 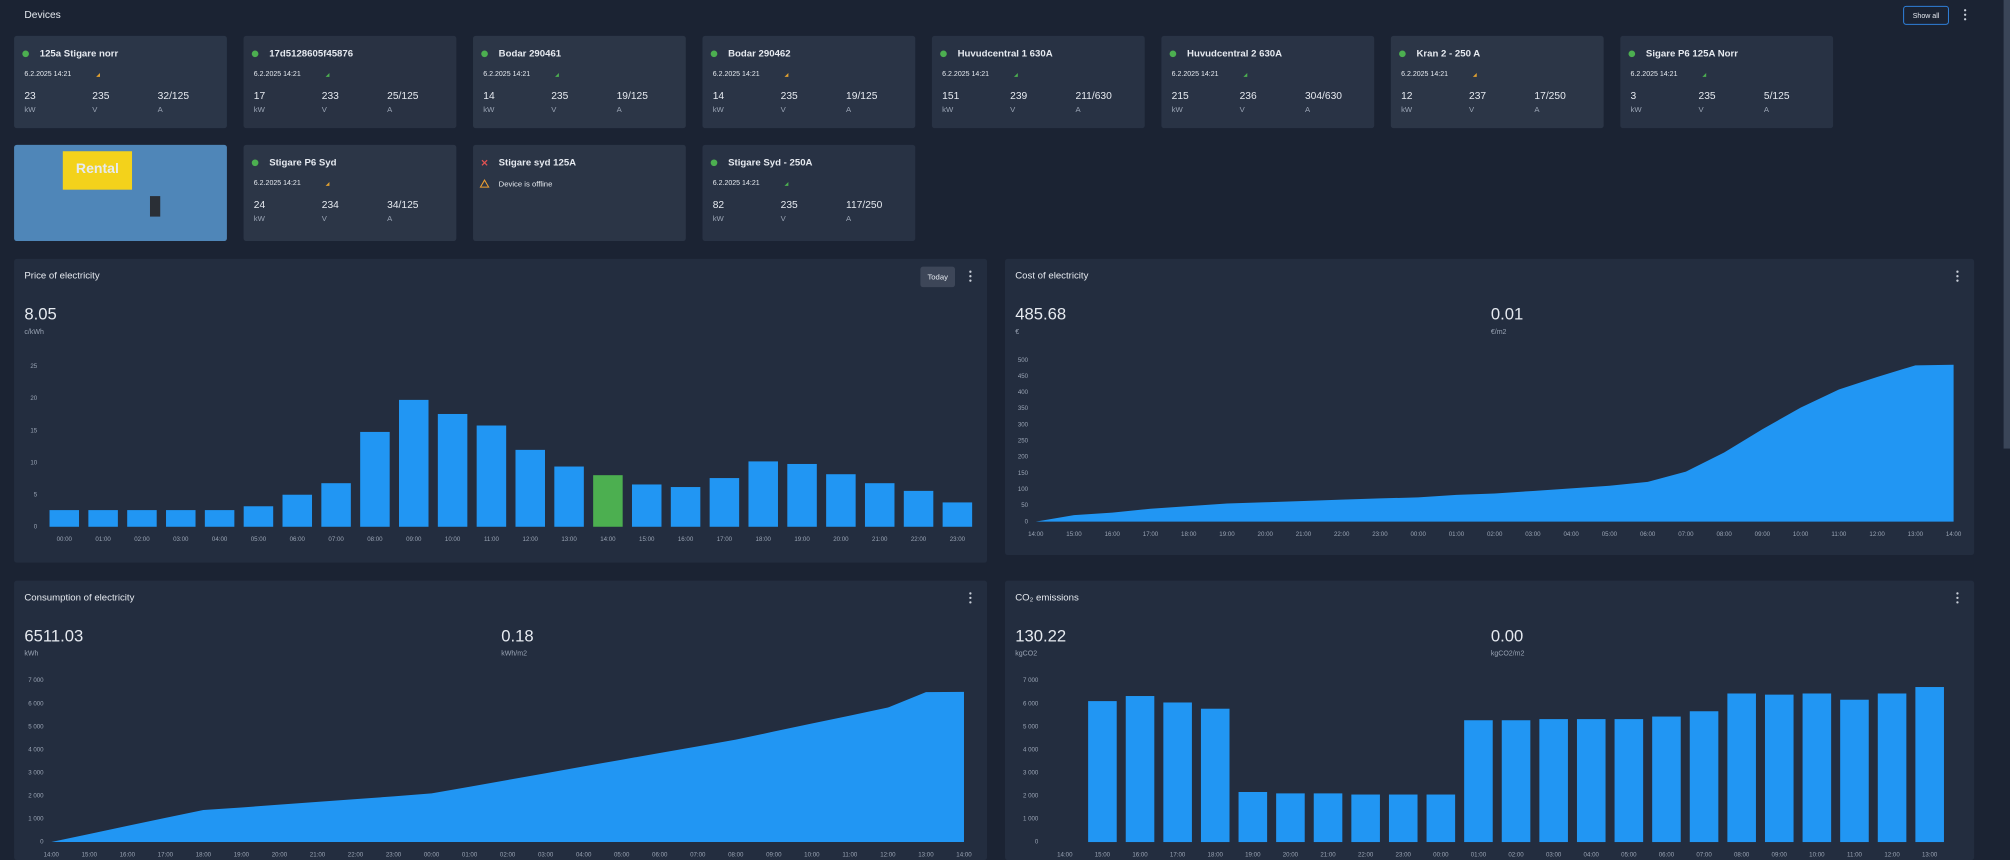 What do you see at coordinates (1448, 53) in the screenshot?
I see `device-name: Kran 2 - 250 A` at bounding box center [1448, 53].